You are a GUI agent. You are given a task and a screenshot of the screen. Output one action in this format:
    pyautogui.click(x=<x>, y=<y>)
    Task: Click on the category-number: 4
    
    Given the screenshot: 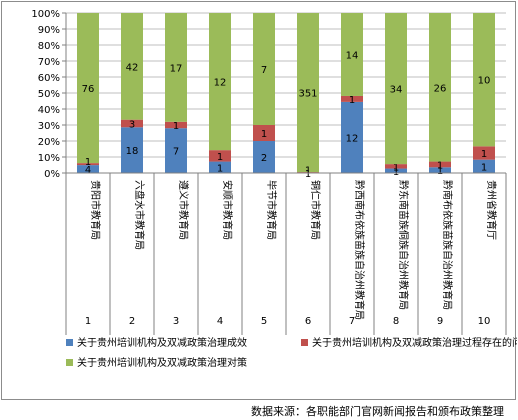 What is the action you would take?
    pyautogui.click(x=220, y=321)
    